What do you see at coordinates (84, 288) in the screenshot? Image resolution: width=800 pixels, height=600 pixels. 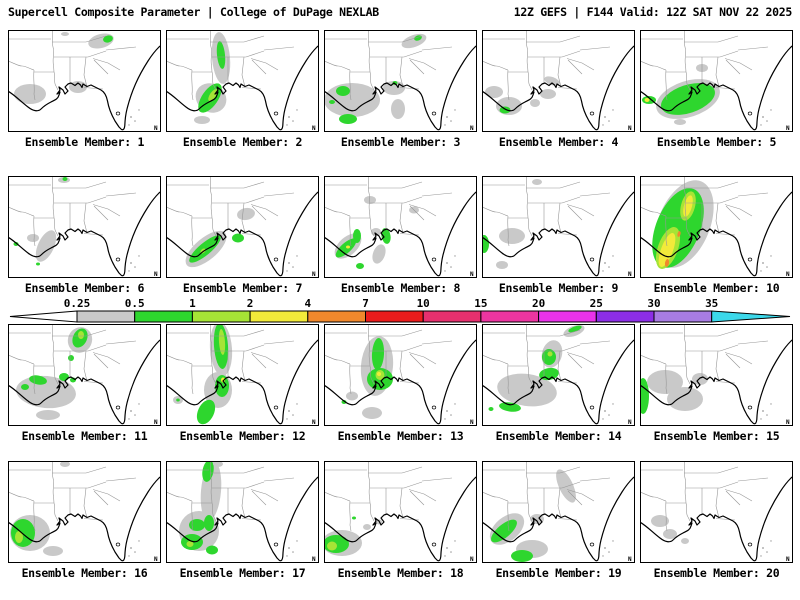 I see `panel-label: Ensemble Member: 6` at bounding box center [84, 288].